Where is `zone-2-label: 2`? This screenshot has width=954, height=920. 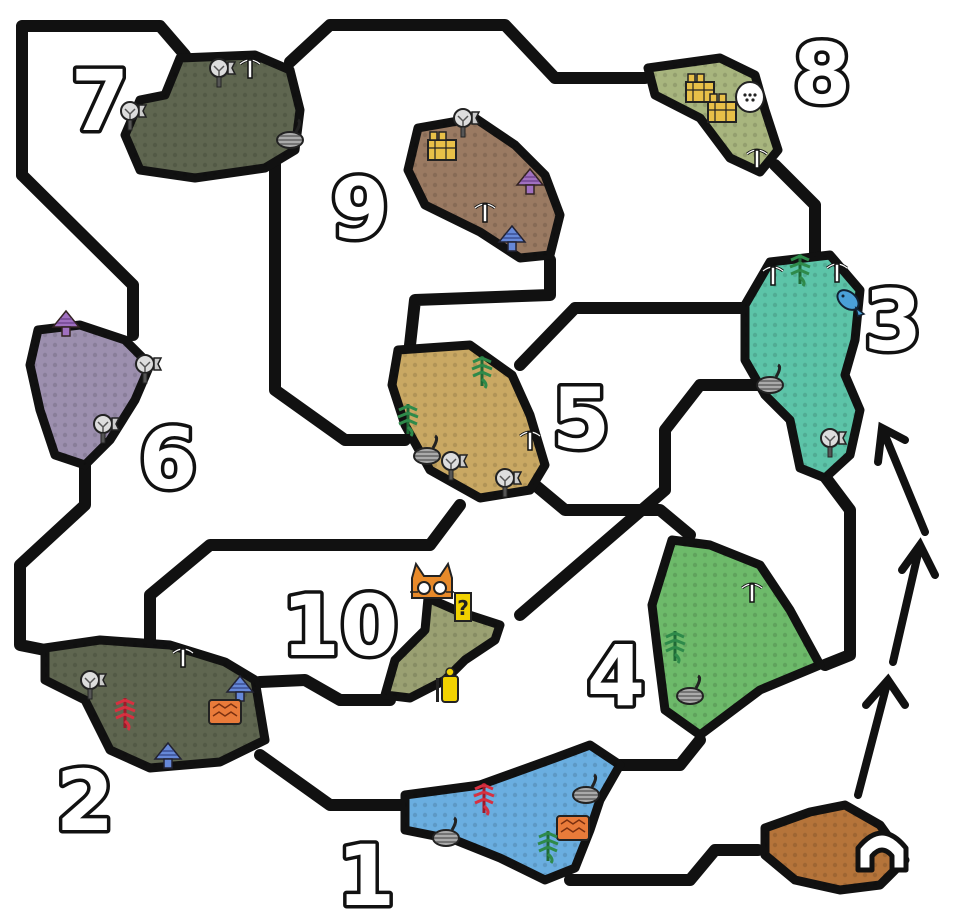 zone-2-label: 2 is located at coordinates (85, 801).